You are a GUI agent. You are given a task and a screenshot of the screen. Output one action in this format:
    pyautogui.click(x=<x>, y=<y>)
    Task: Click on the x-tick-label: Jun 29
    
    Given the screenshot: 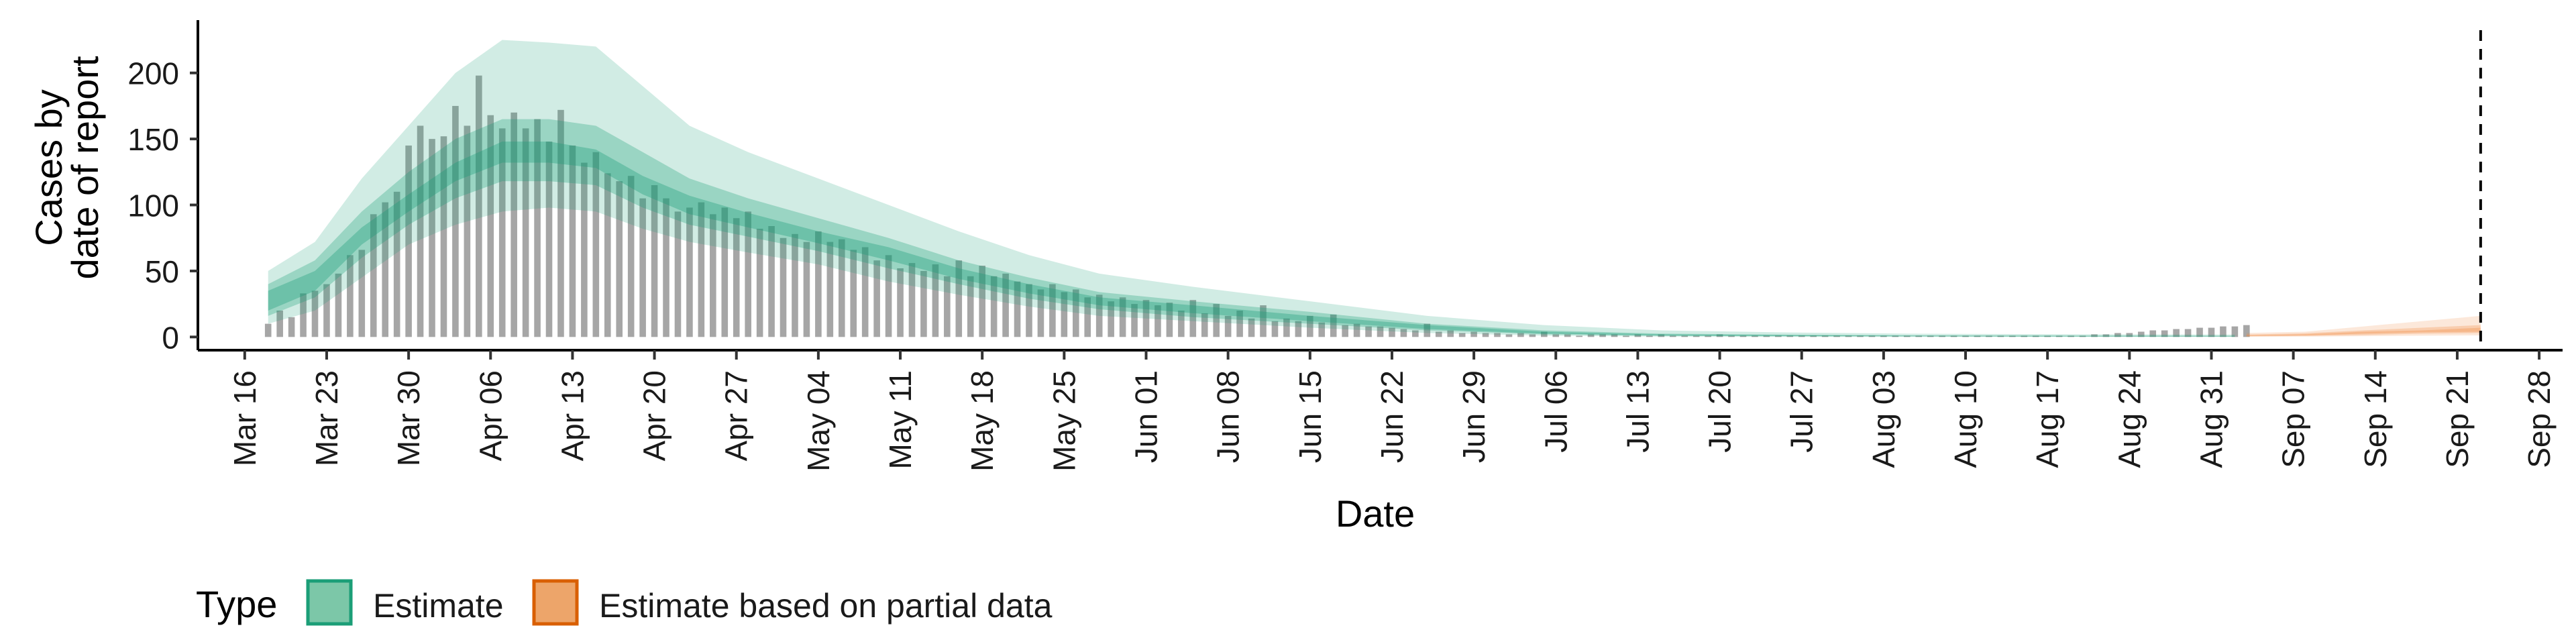 What is the action you would take?
    pyautogui.click(x=1473, y=416)
    